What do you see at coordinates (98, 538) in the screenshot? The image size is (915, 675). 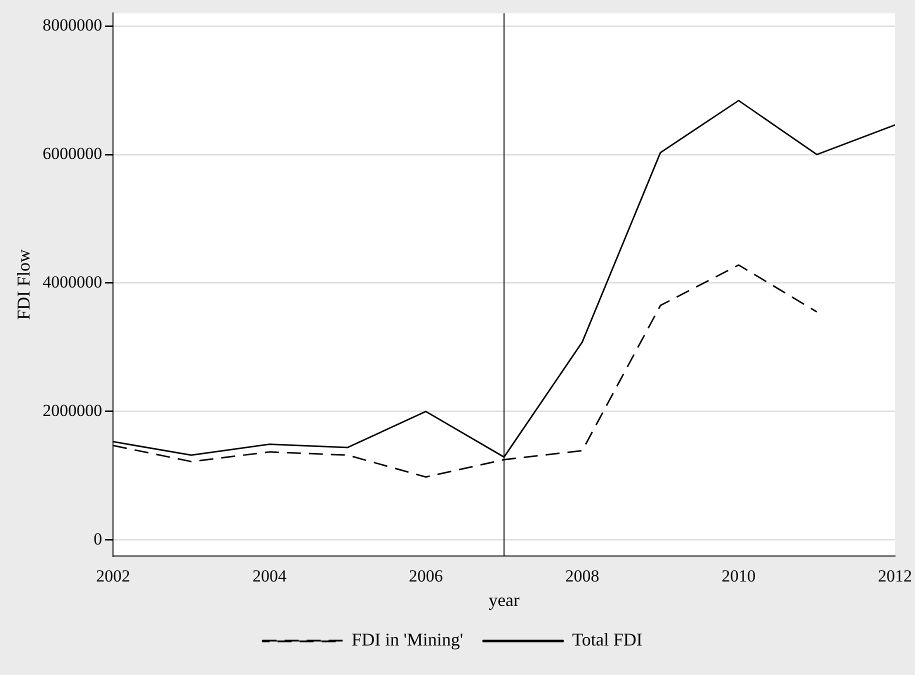 I see `y-tick-label: 0` at bounding box center [98, 538].